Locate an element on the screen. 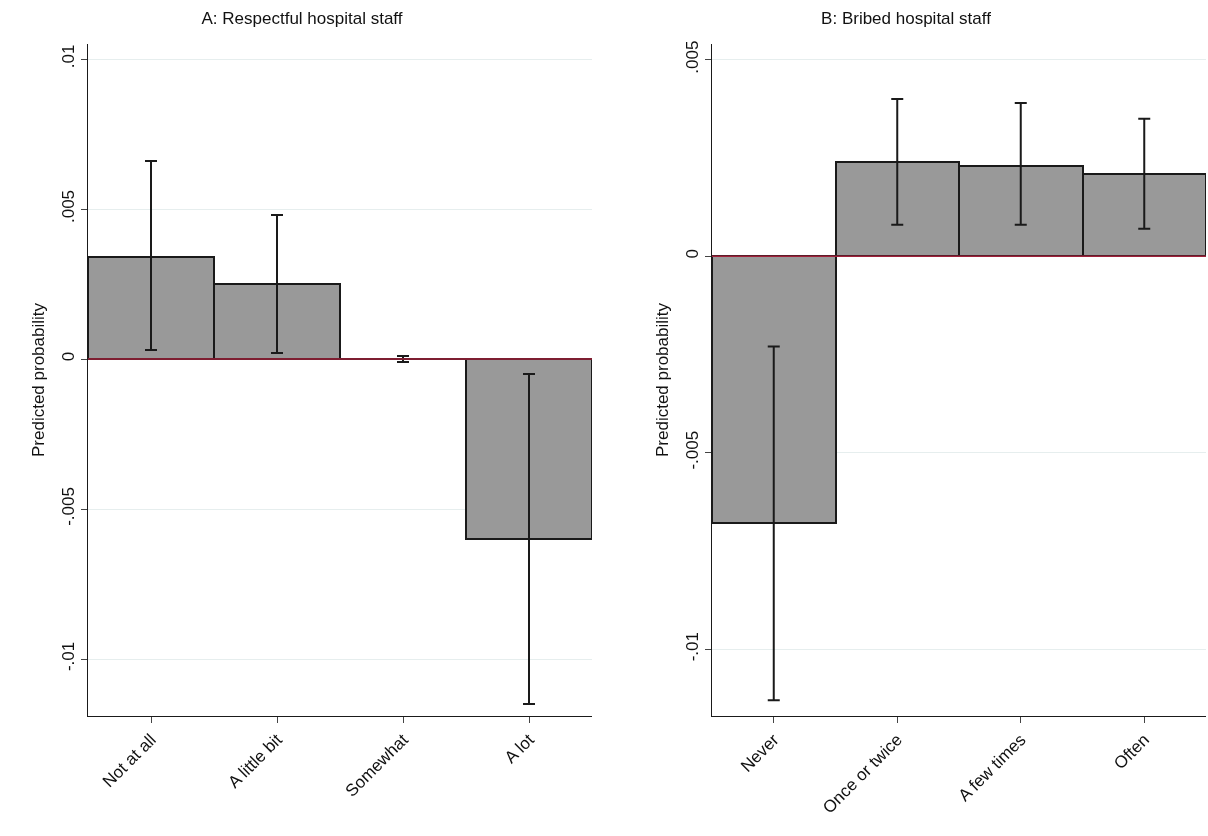 The width and height of the screenshot is (1208, 836). x-tick-label: Not at all is located at coordinates (129, 761).